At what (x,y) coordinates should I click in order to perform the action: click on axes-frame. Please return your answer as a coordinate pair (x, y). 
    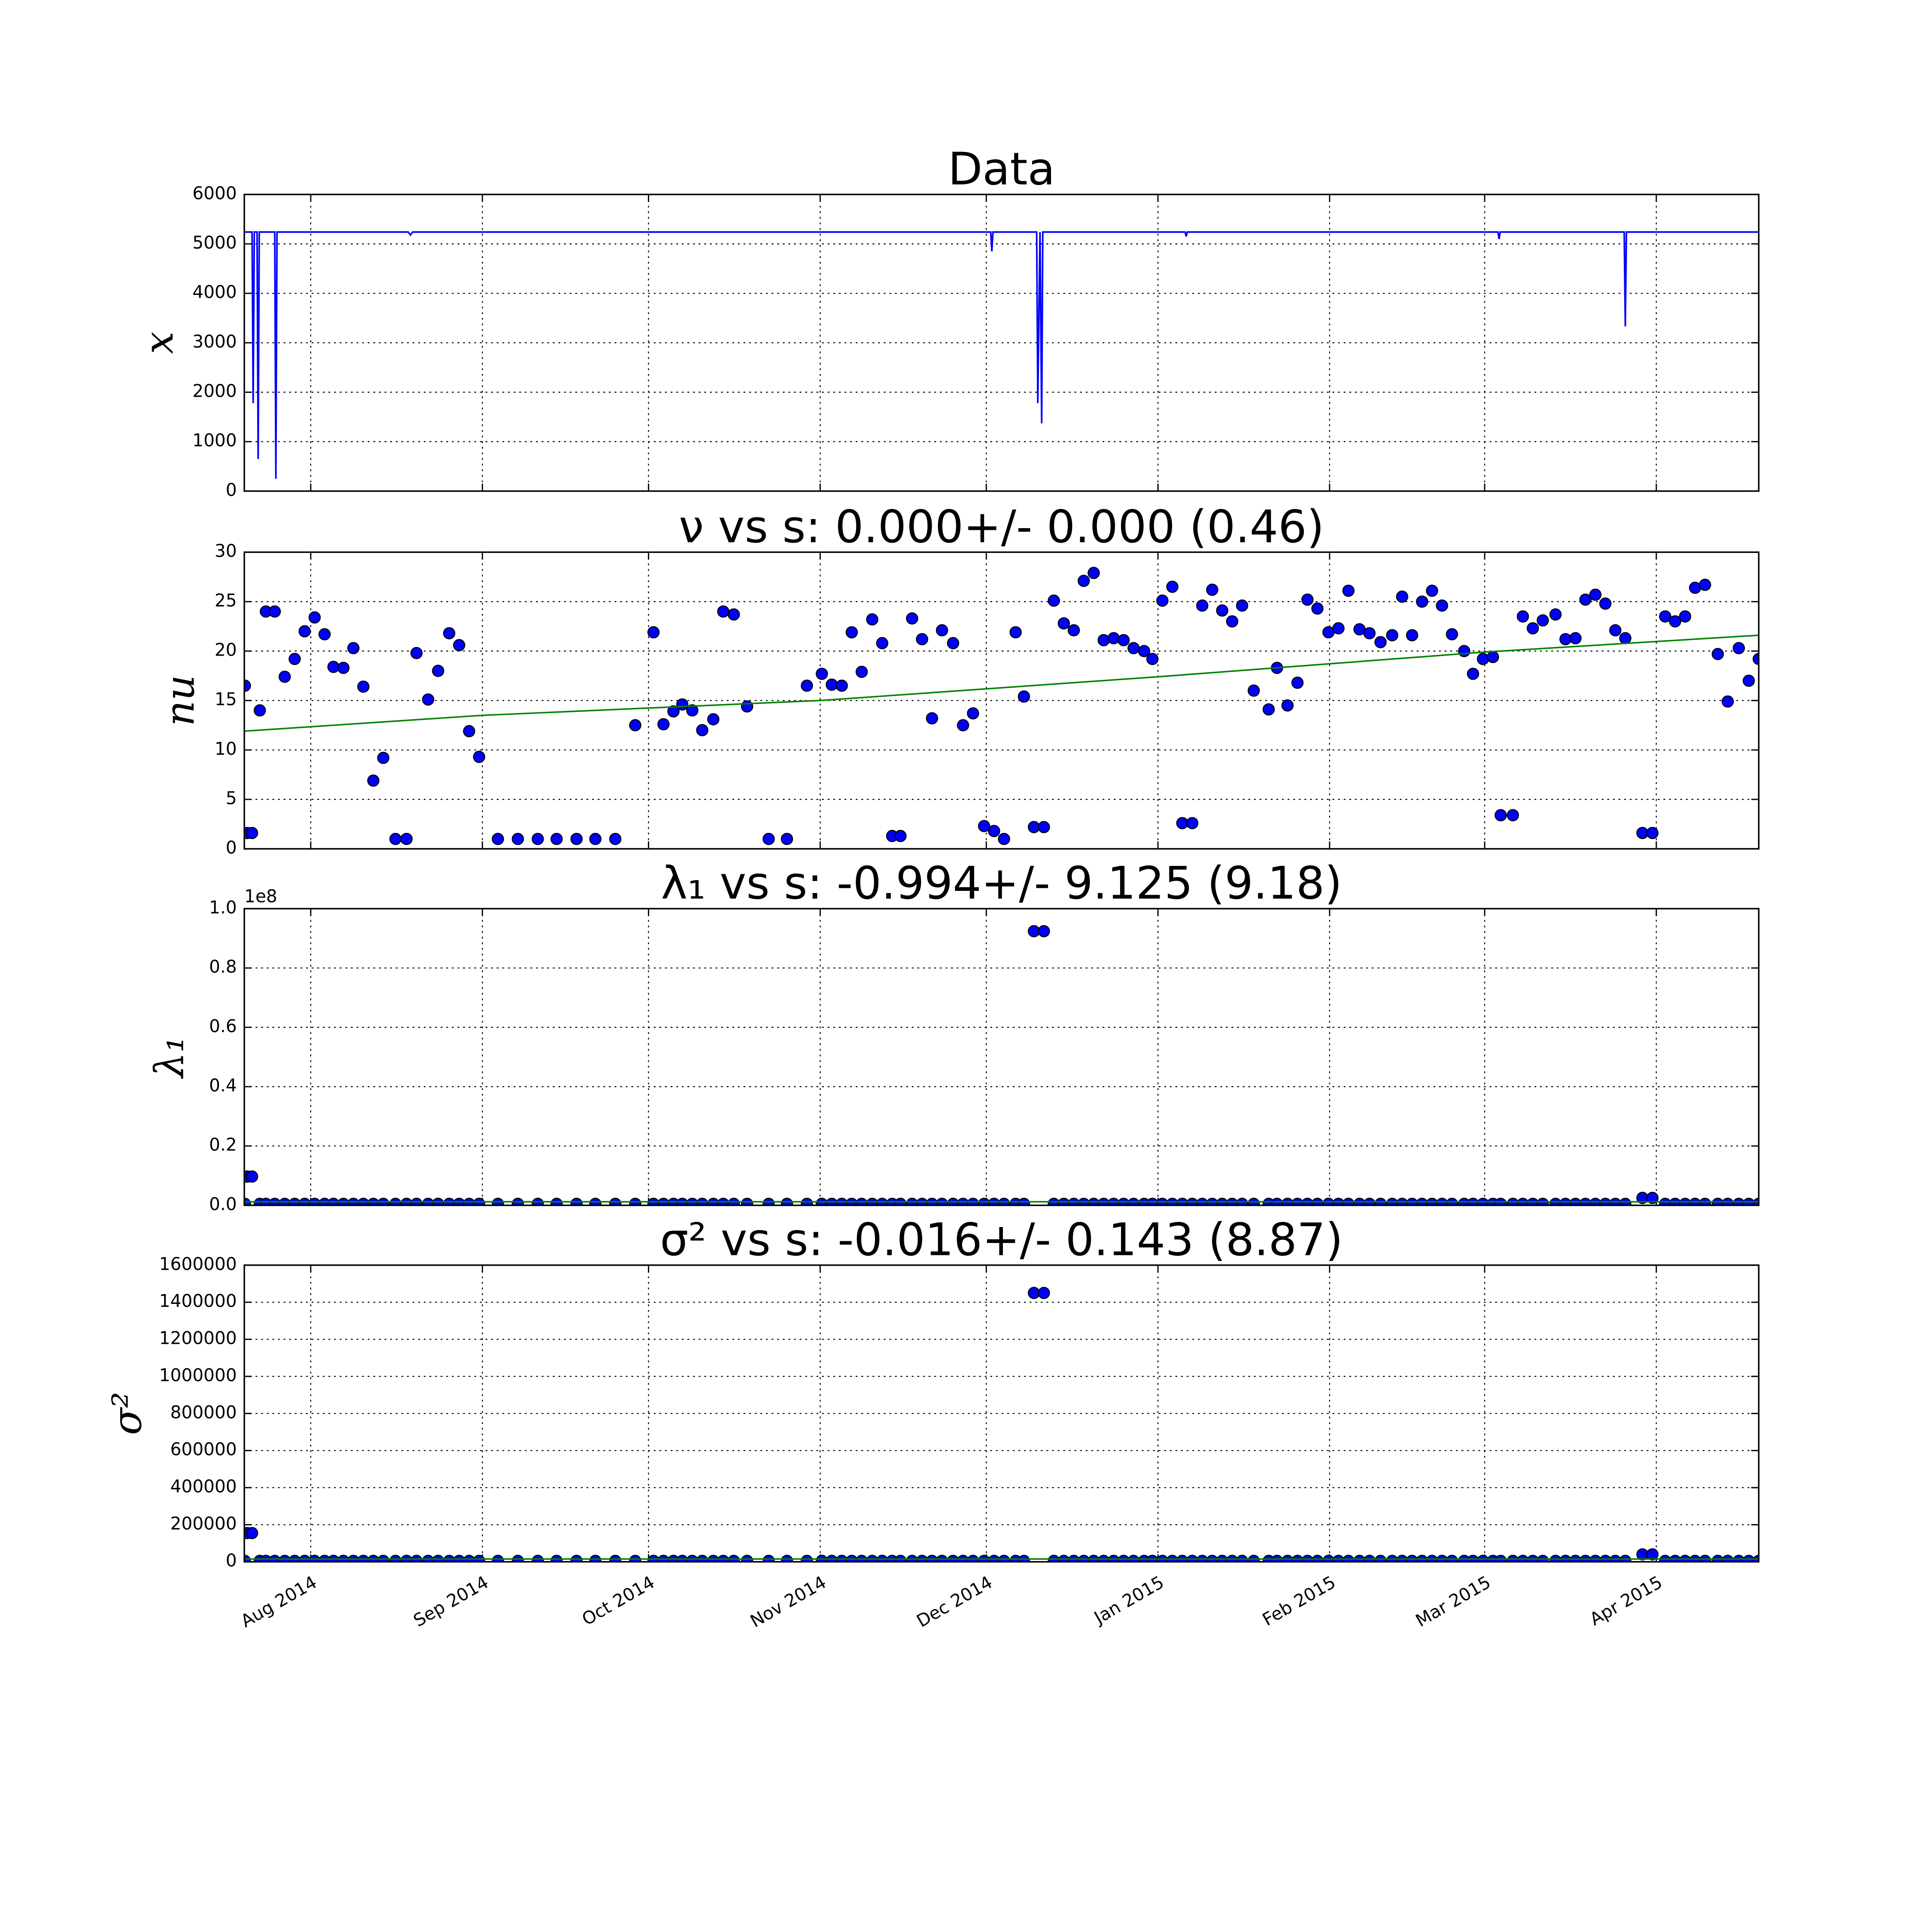
    Looking at the image, I should click on (1002, 343).